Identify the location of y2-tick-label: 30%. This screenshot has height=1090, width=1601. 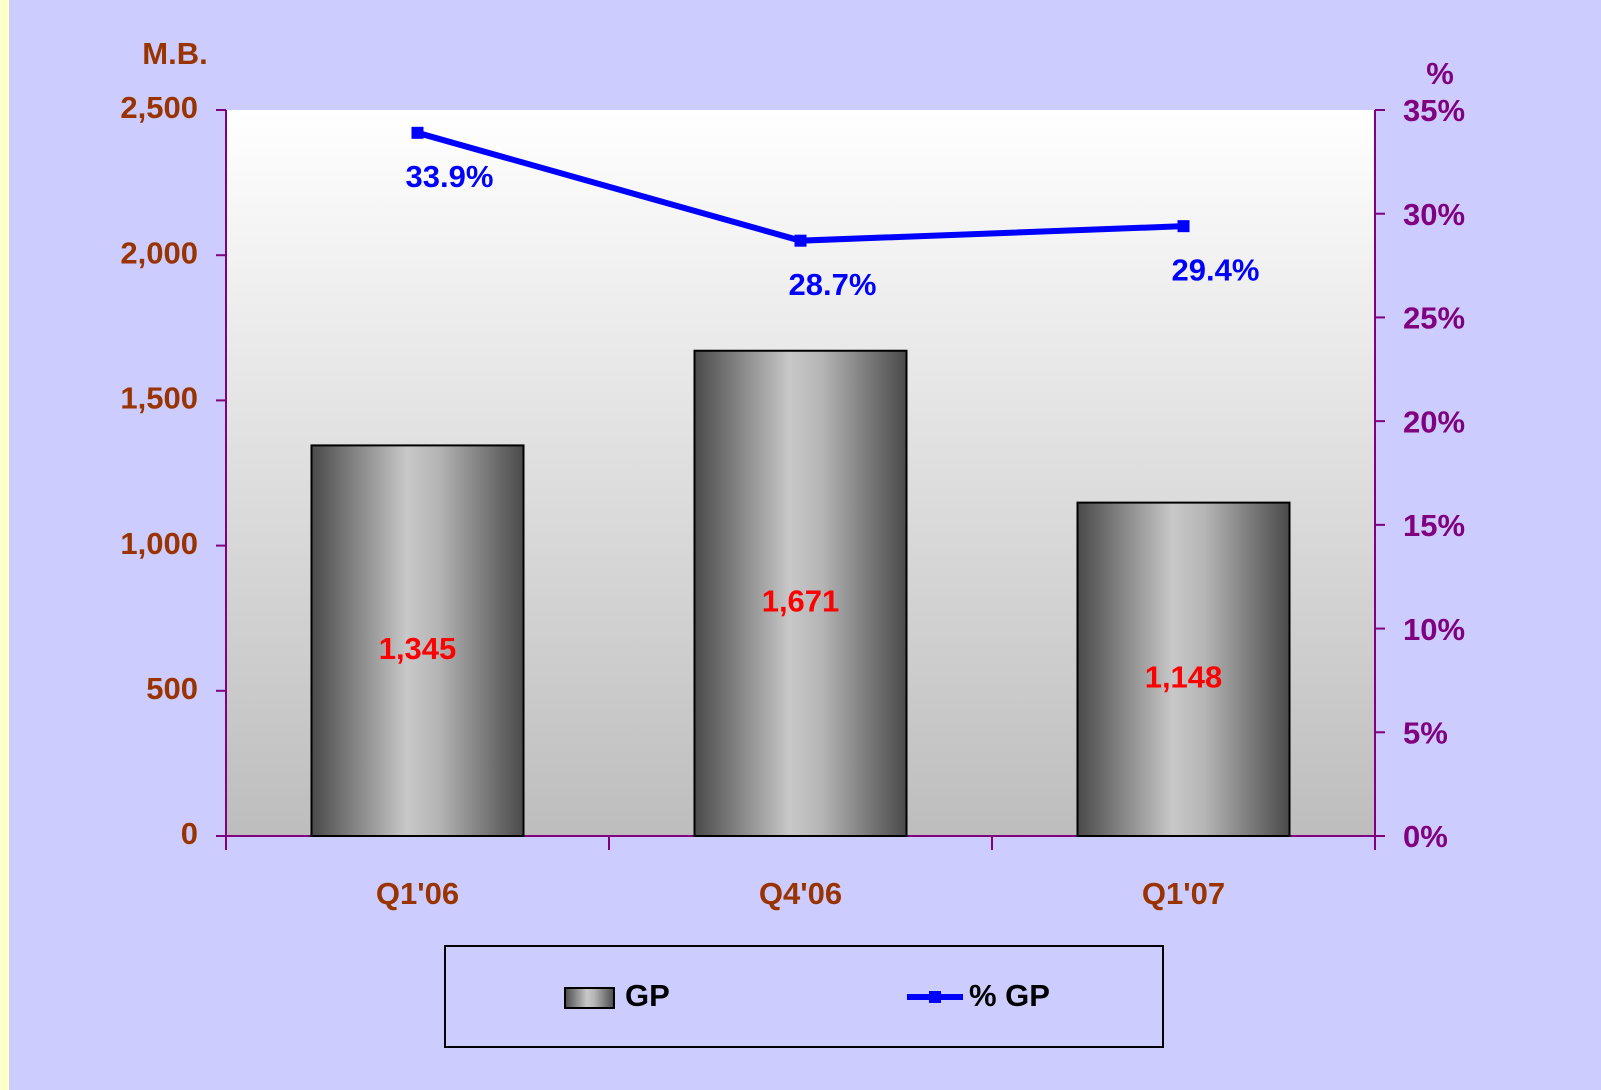
(1434, 214).